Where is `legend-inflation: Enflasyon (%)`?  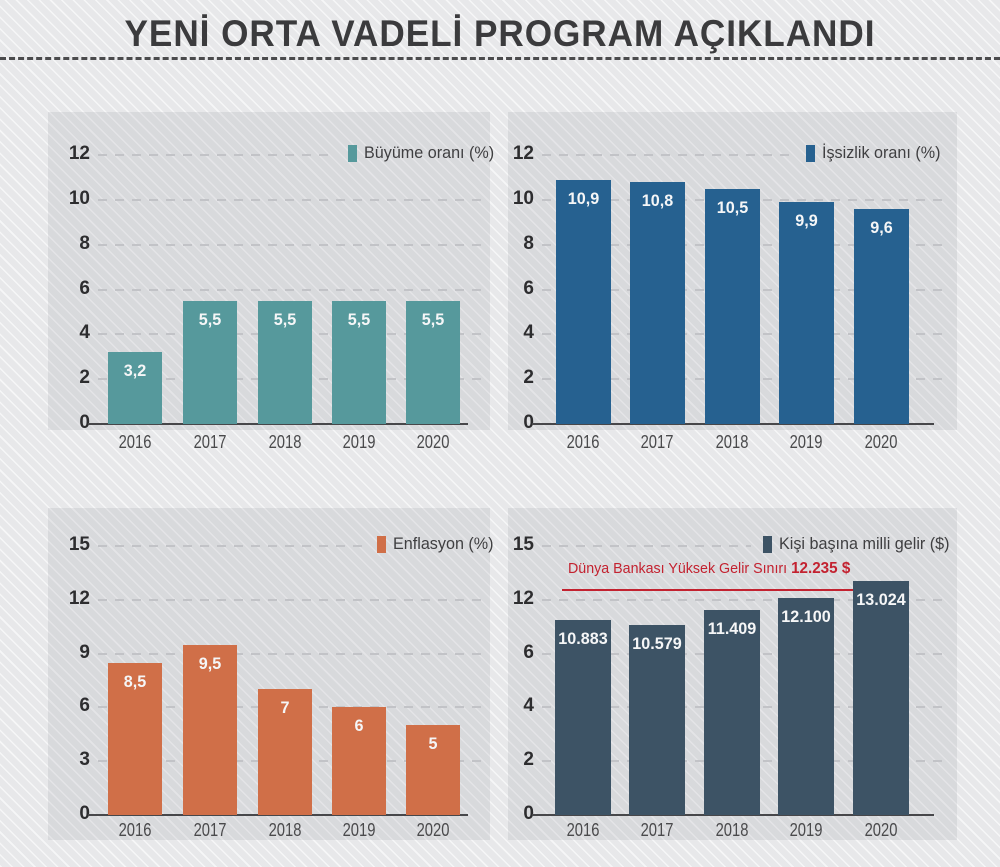 legend-inflation: Enflasyon (%) is located at coordinates (438, 544).